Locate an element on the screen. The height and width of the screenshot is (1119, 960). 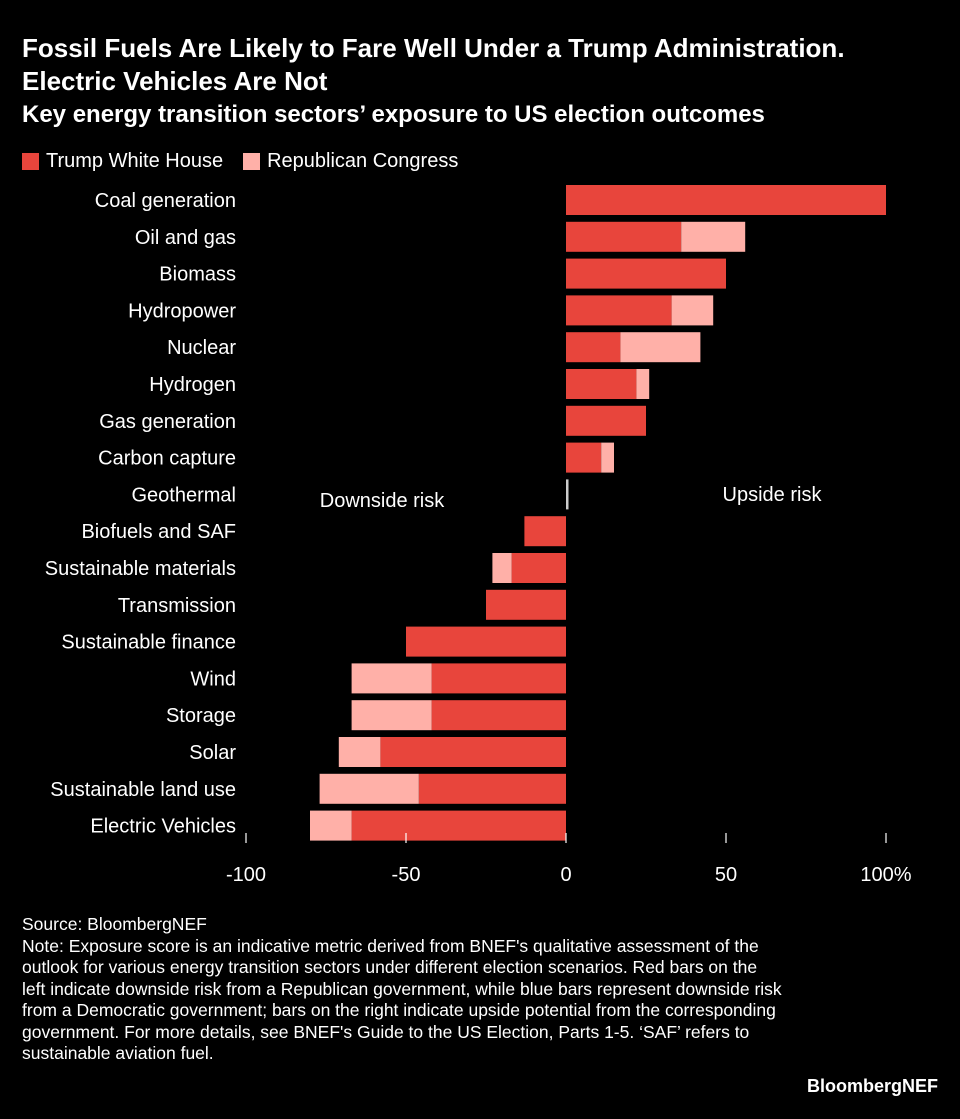
category-label: Wind is located at coordinates (213, 679).